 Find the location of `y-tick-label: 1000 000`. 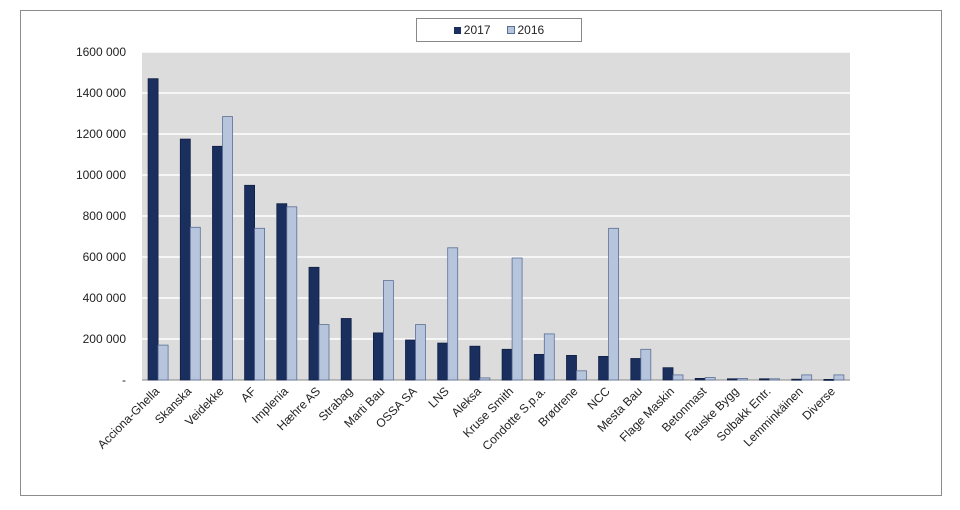

y-tick-label: 1000 000 is located at coordinates (101, 175).